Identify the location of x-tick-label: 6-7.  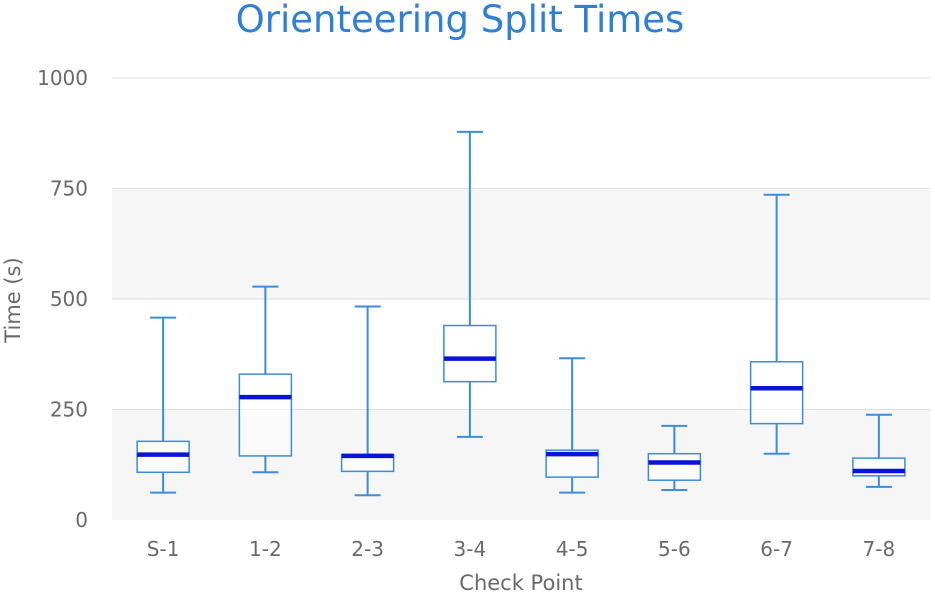
(776, 549).